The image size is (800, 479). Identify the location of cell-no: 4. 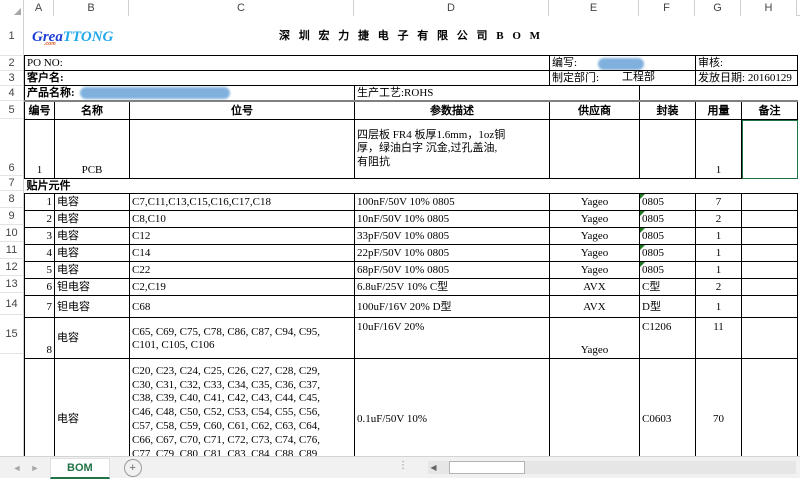
(39, 253).